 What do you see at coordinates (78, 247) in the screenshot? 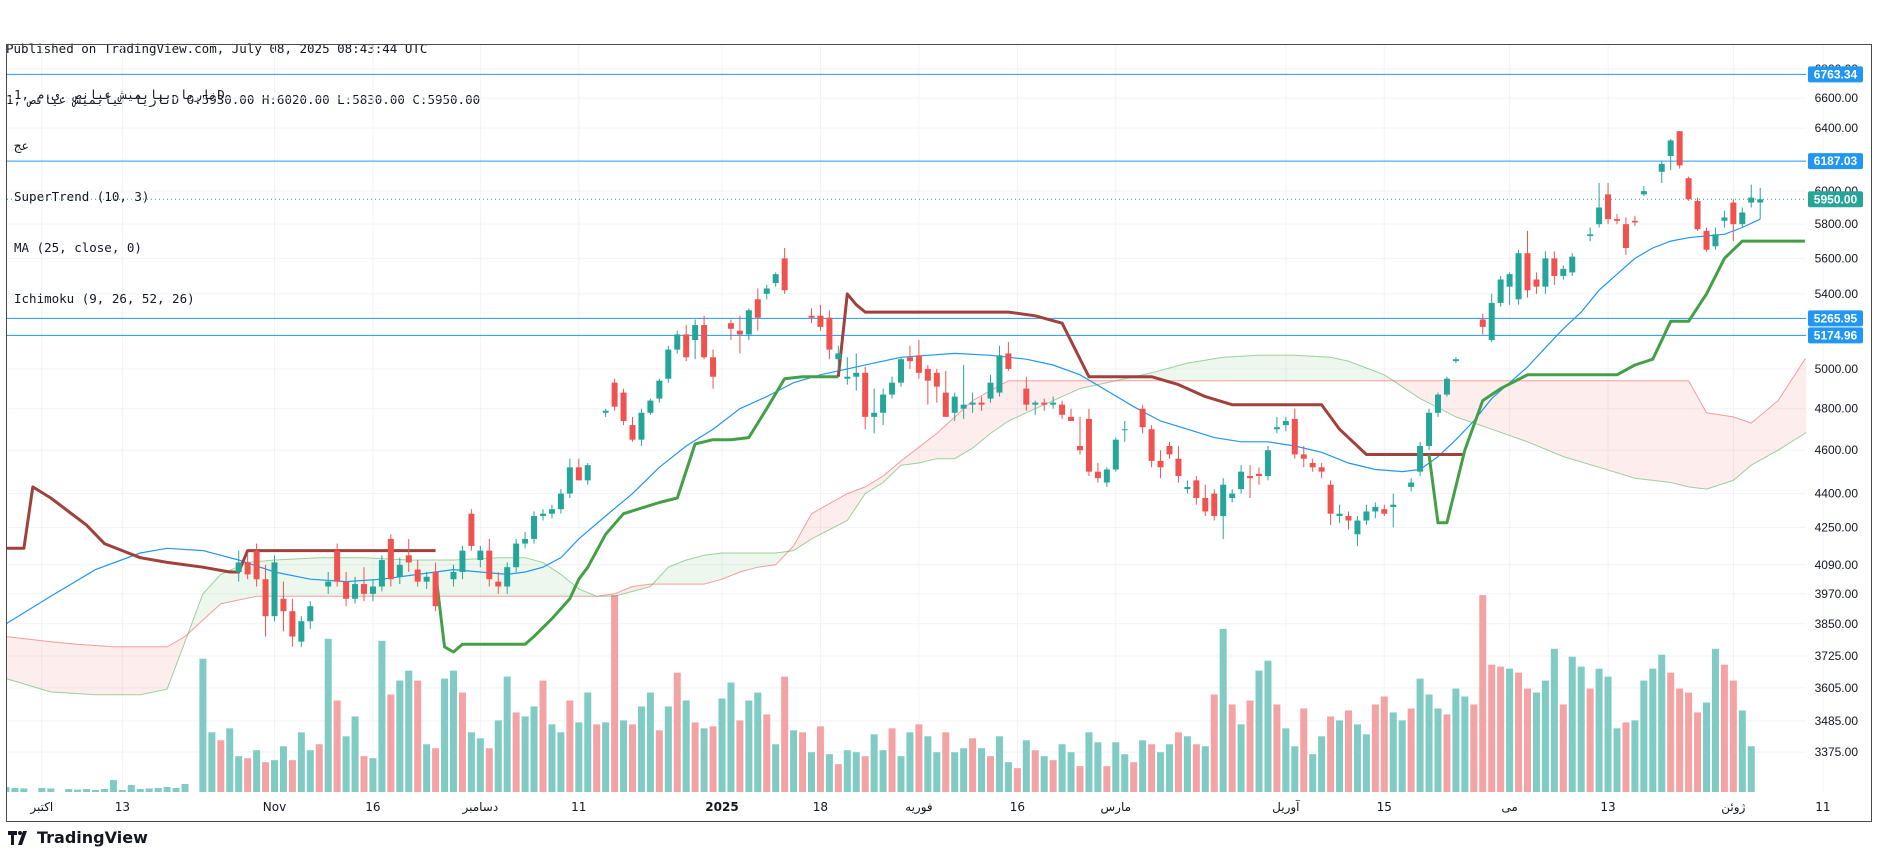
I see `legend-ma: MA (25, close, 0)` at bounding box center [78, 247].